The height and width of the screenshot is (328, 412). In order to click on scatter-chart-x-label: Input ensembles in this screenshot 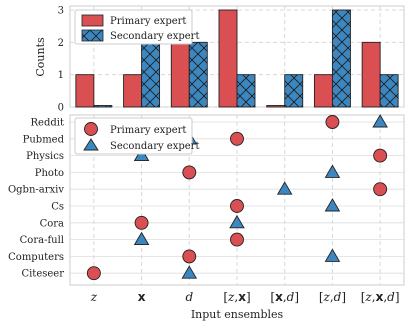, I will do `click(237, 314)`.